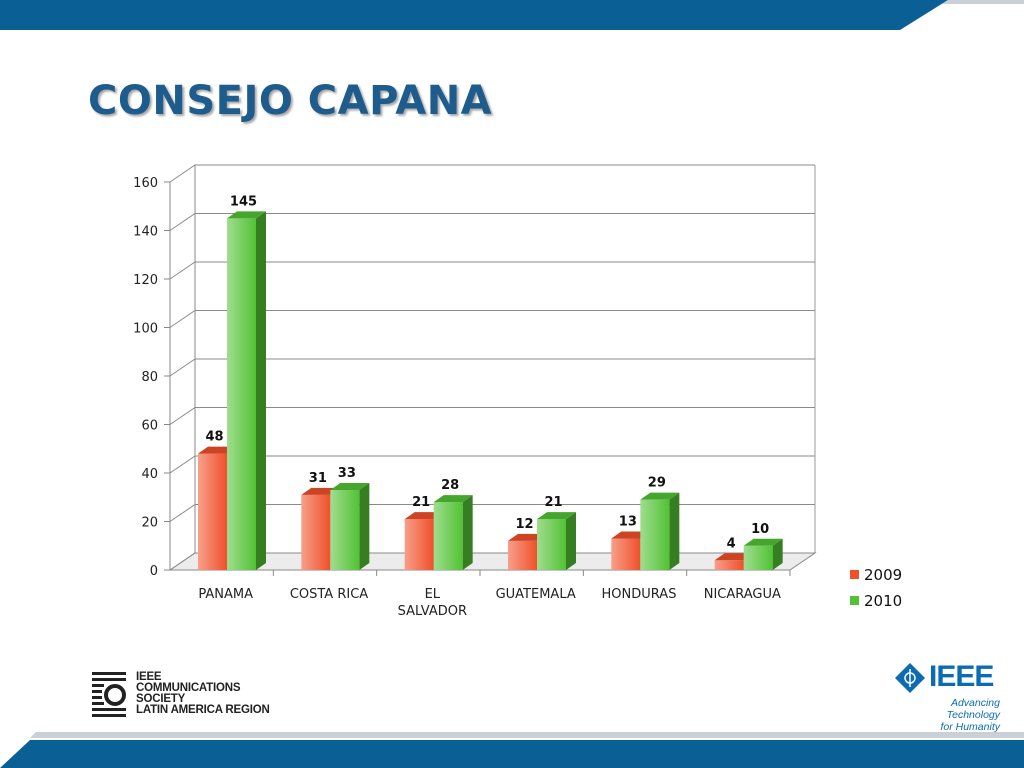 This screenshot has height=768, width=1024. I want to click on legend-label: 2010, so click(883, 601).